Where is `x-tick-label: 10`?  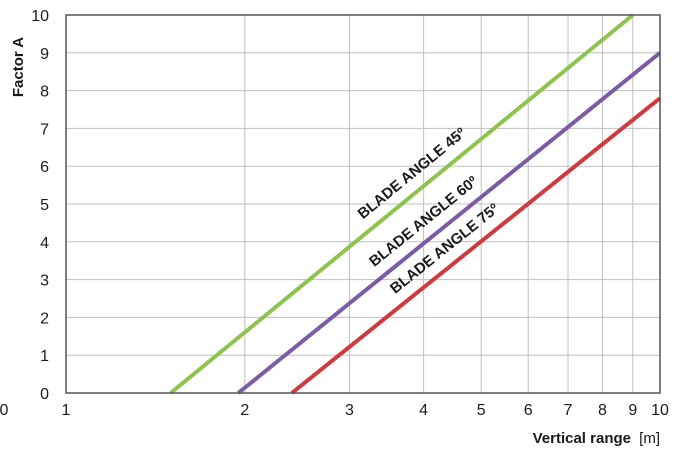
x-tick-label: 10 is located at coordinates (660, 410).